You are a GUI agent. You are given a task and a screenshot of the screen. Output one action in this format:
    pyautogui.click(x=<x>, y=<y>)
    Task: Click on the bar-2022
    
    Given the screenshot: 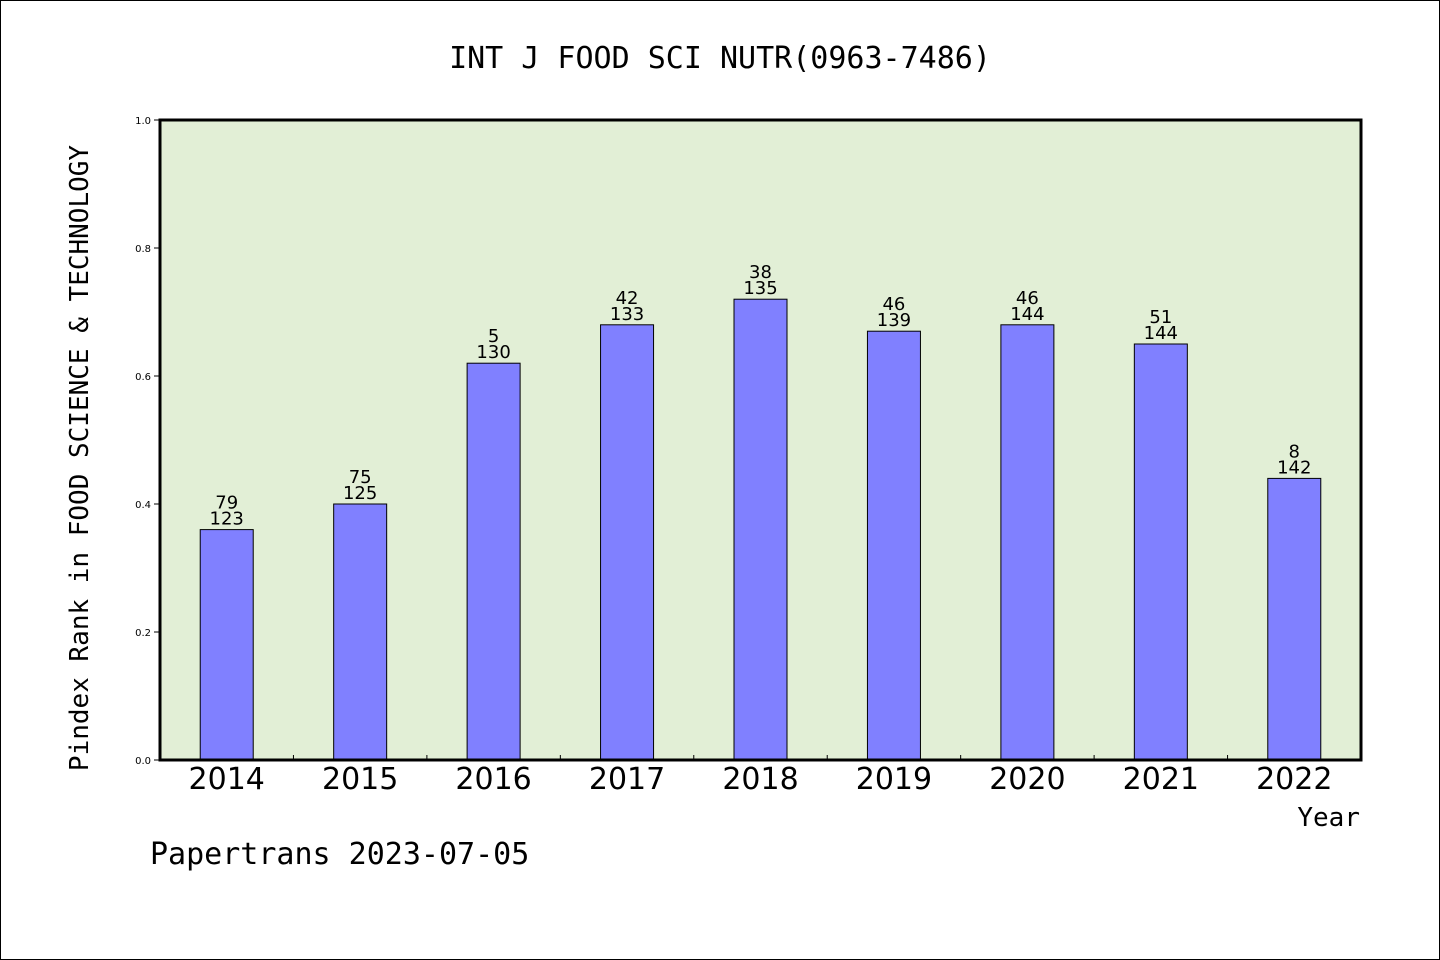 What is the action you would take?
    pyautogui.click(x=1294, y=619)
    